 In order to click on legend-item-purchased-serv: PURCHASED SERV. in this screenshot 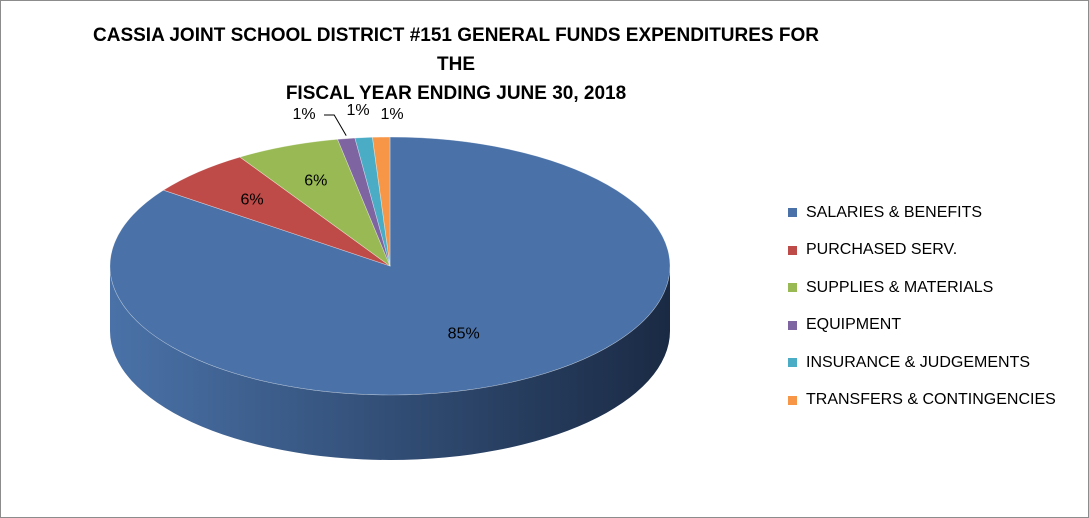, I will do `click(922, 251)`.